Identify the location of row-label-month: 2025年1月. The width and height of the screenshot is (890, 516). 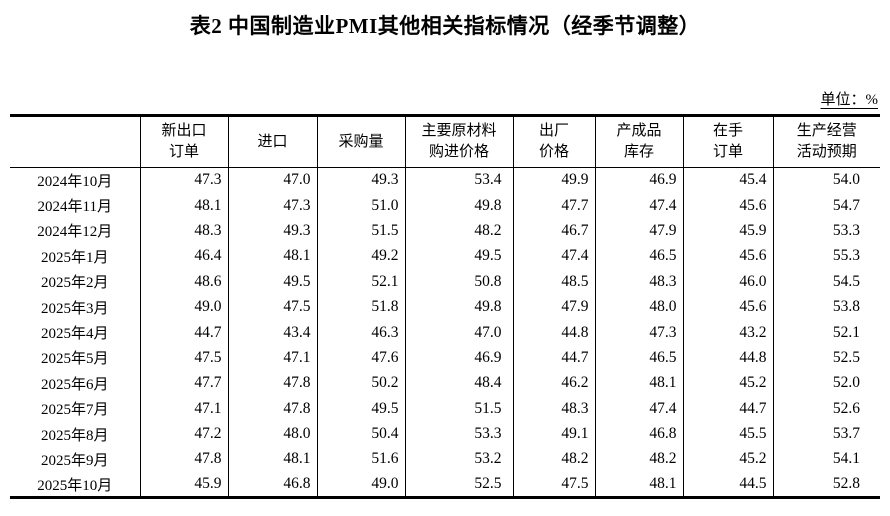
(74, 257).